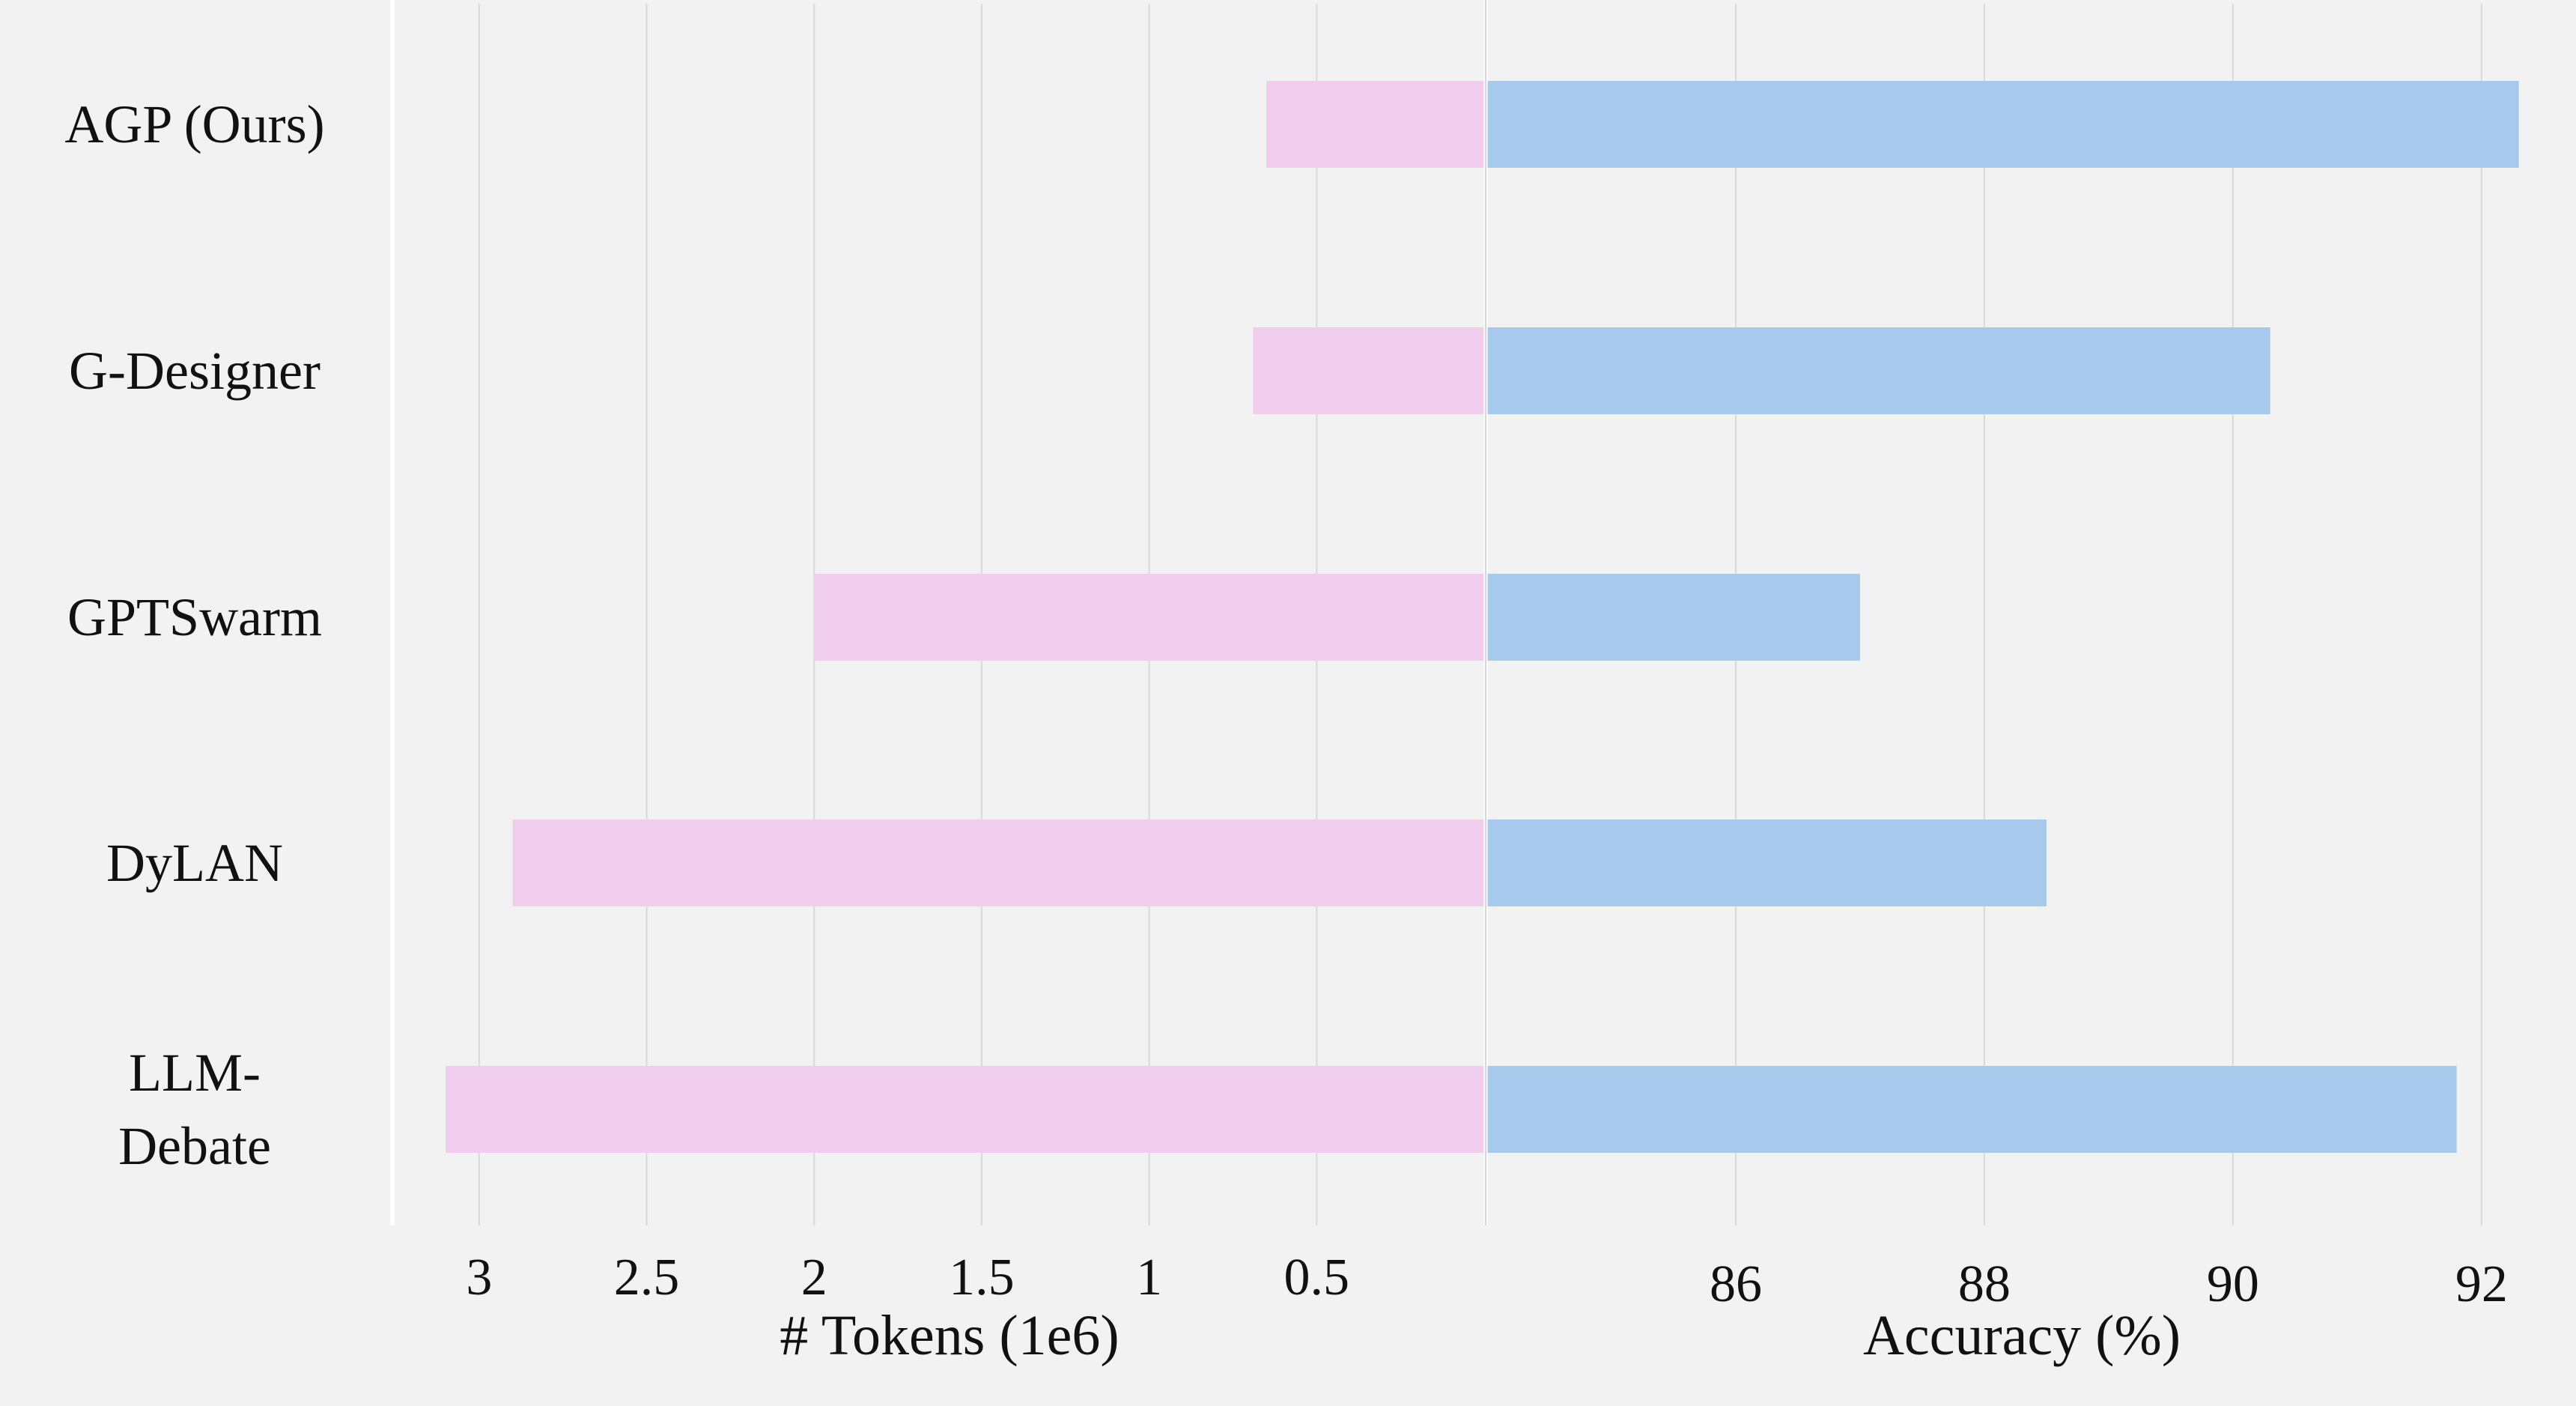 The width and height of the screenshot is (2576, 1406). What do you see at coordinates (1317, 1277) in the screenshot?
I see `left-x-tick-label: 0.5` at bounding box center [1317, 1277].